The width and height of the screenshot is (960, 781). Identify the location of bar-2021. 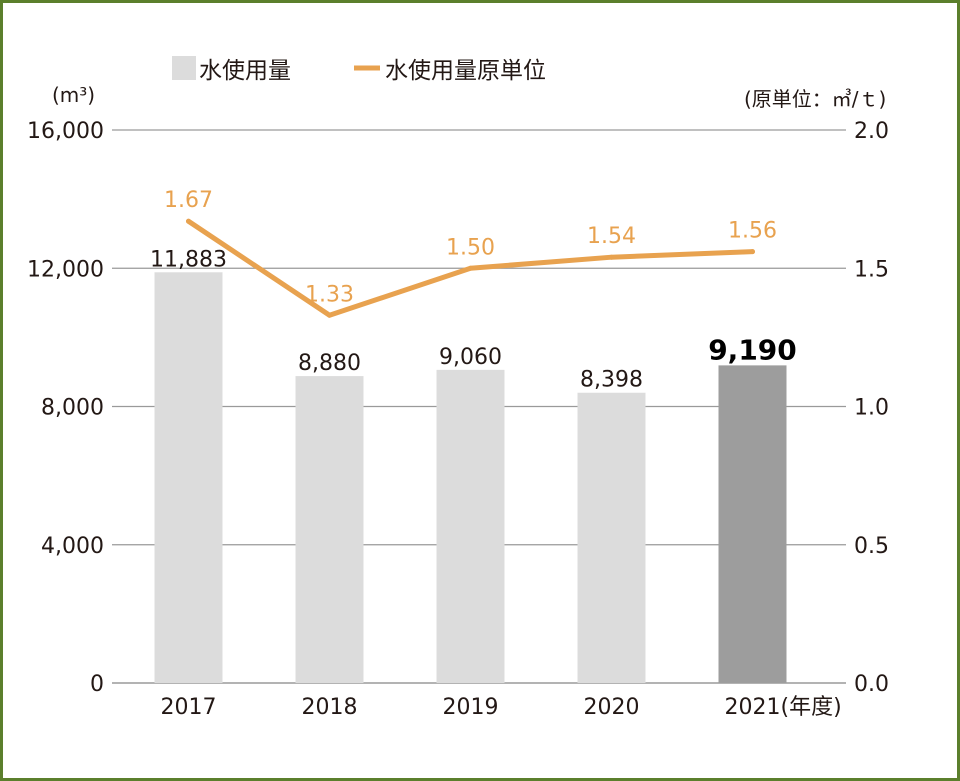
(752, 524).